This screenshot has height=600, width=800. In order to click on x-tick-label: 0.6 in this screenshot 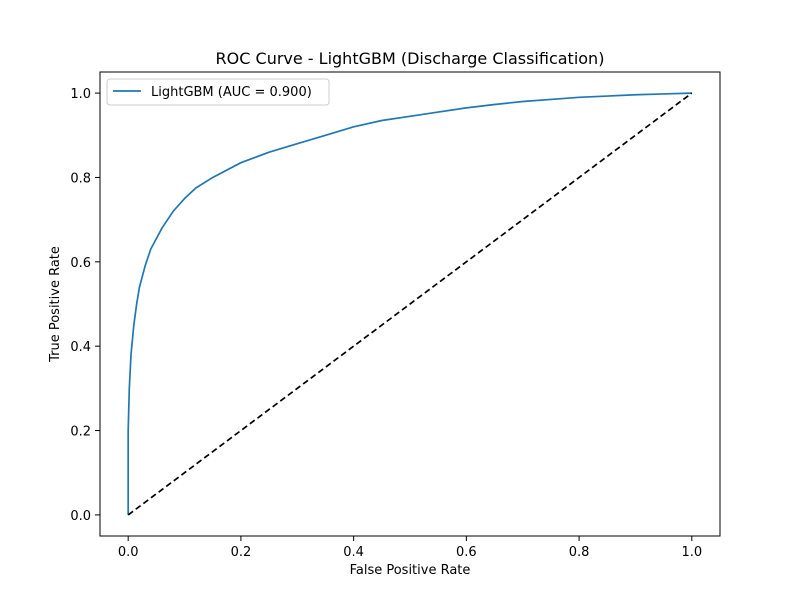, I will do `click(466, 552)`.